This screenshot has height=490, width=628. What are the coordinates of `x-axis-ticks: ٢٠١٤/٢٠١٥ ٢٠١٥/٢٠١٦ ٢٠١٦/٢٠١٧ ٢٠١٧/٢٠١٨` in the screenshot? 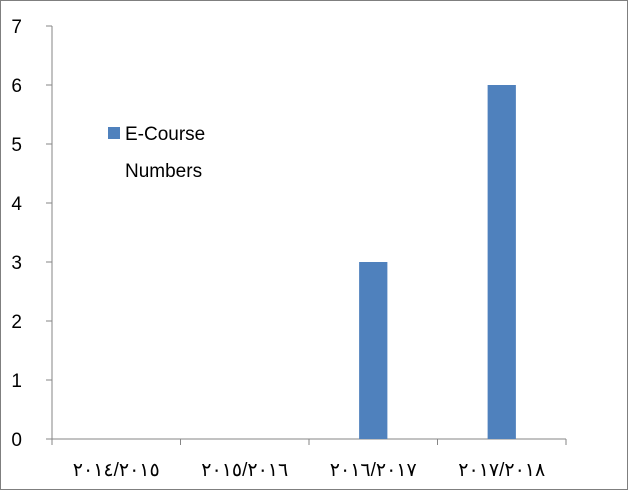 It's located at (309, 460).